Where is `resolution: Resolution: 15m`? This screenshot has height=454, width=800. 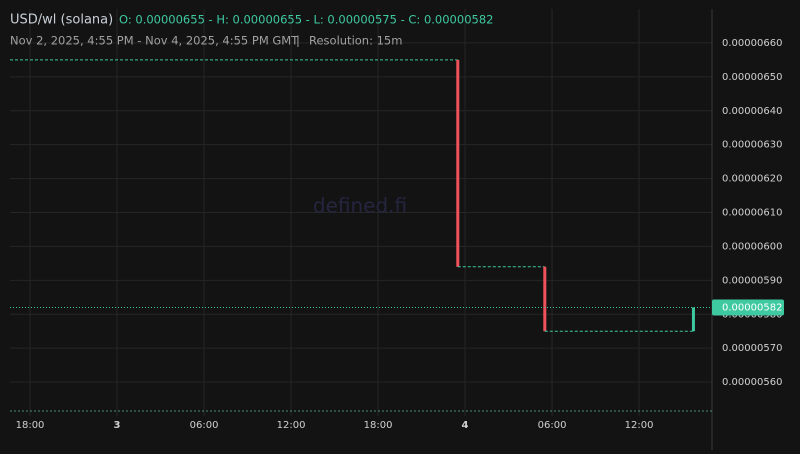 resolution: Resolution: 15m is located at coordinates (355, 41).